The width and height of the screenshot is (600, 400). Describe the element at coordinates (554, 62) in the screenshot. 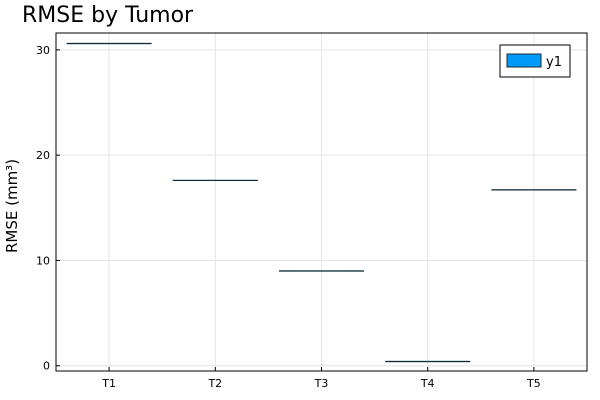

I see `legend-label: y1` at that location.